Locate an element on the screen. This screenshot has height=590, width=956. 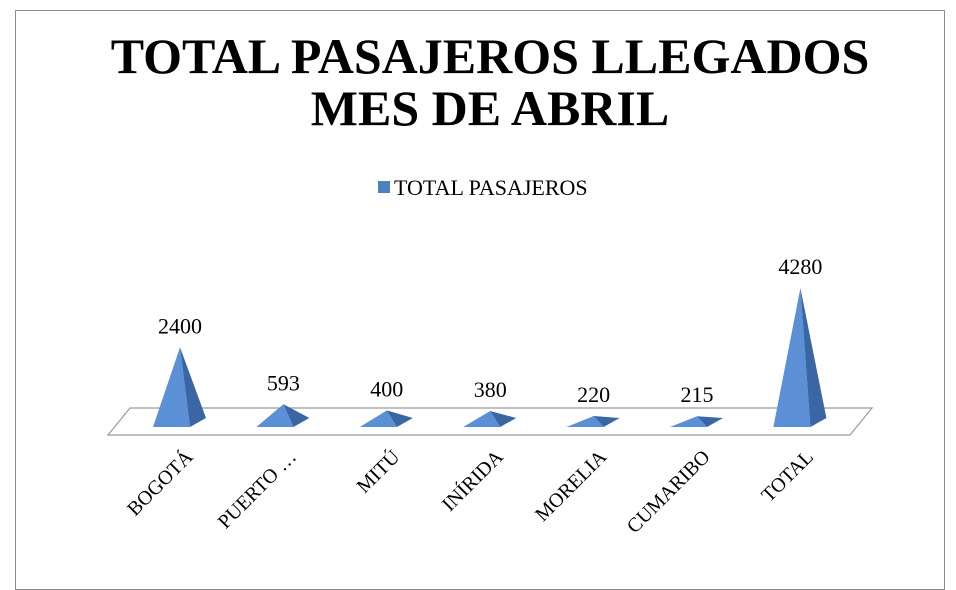
legend-swatch is located at coordinates (384, 187).